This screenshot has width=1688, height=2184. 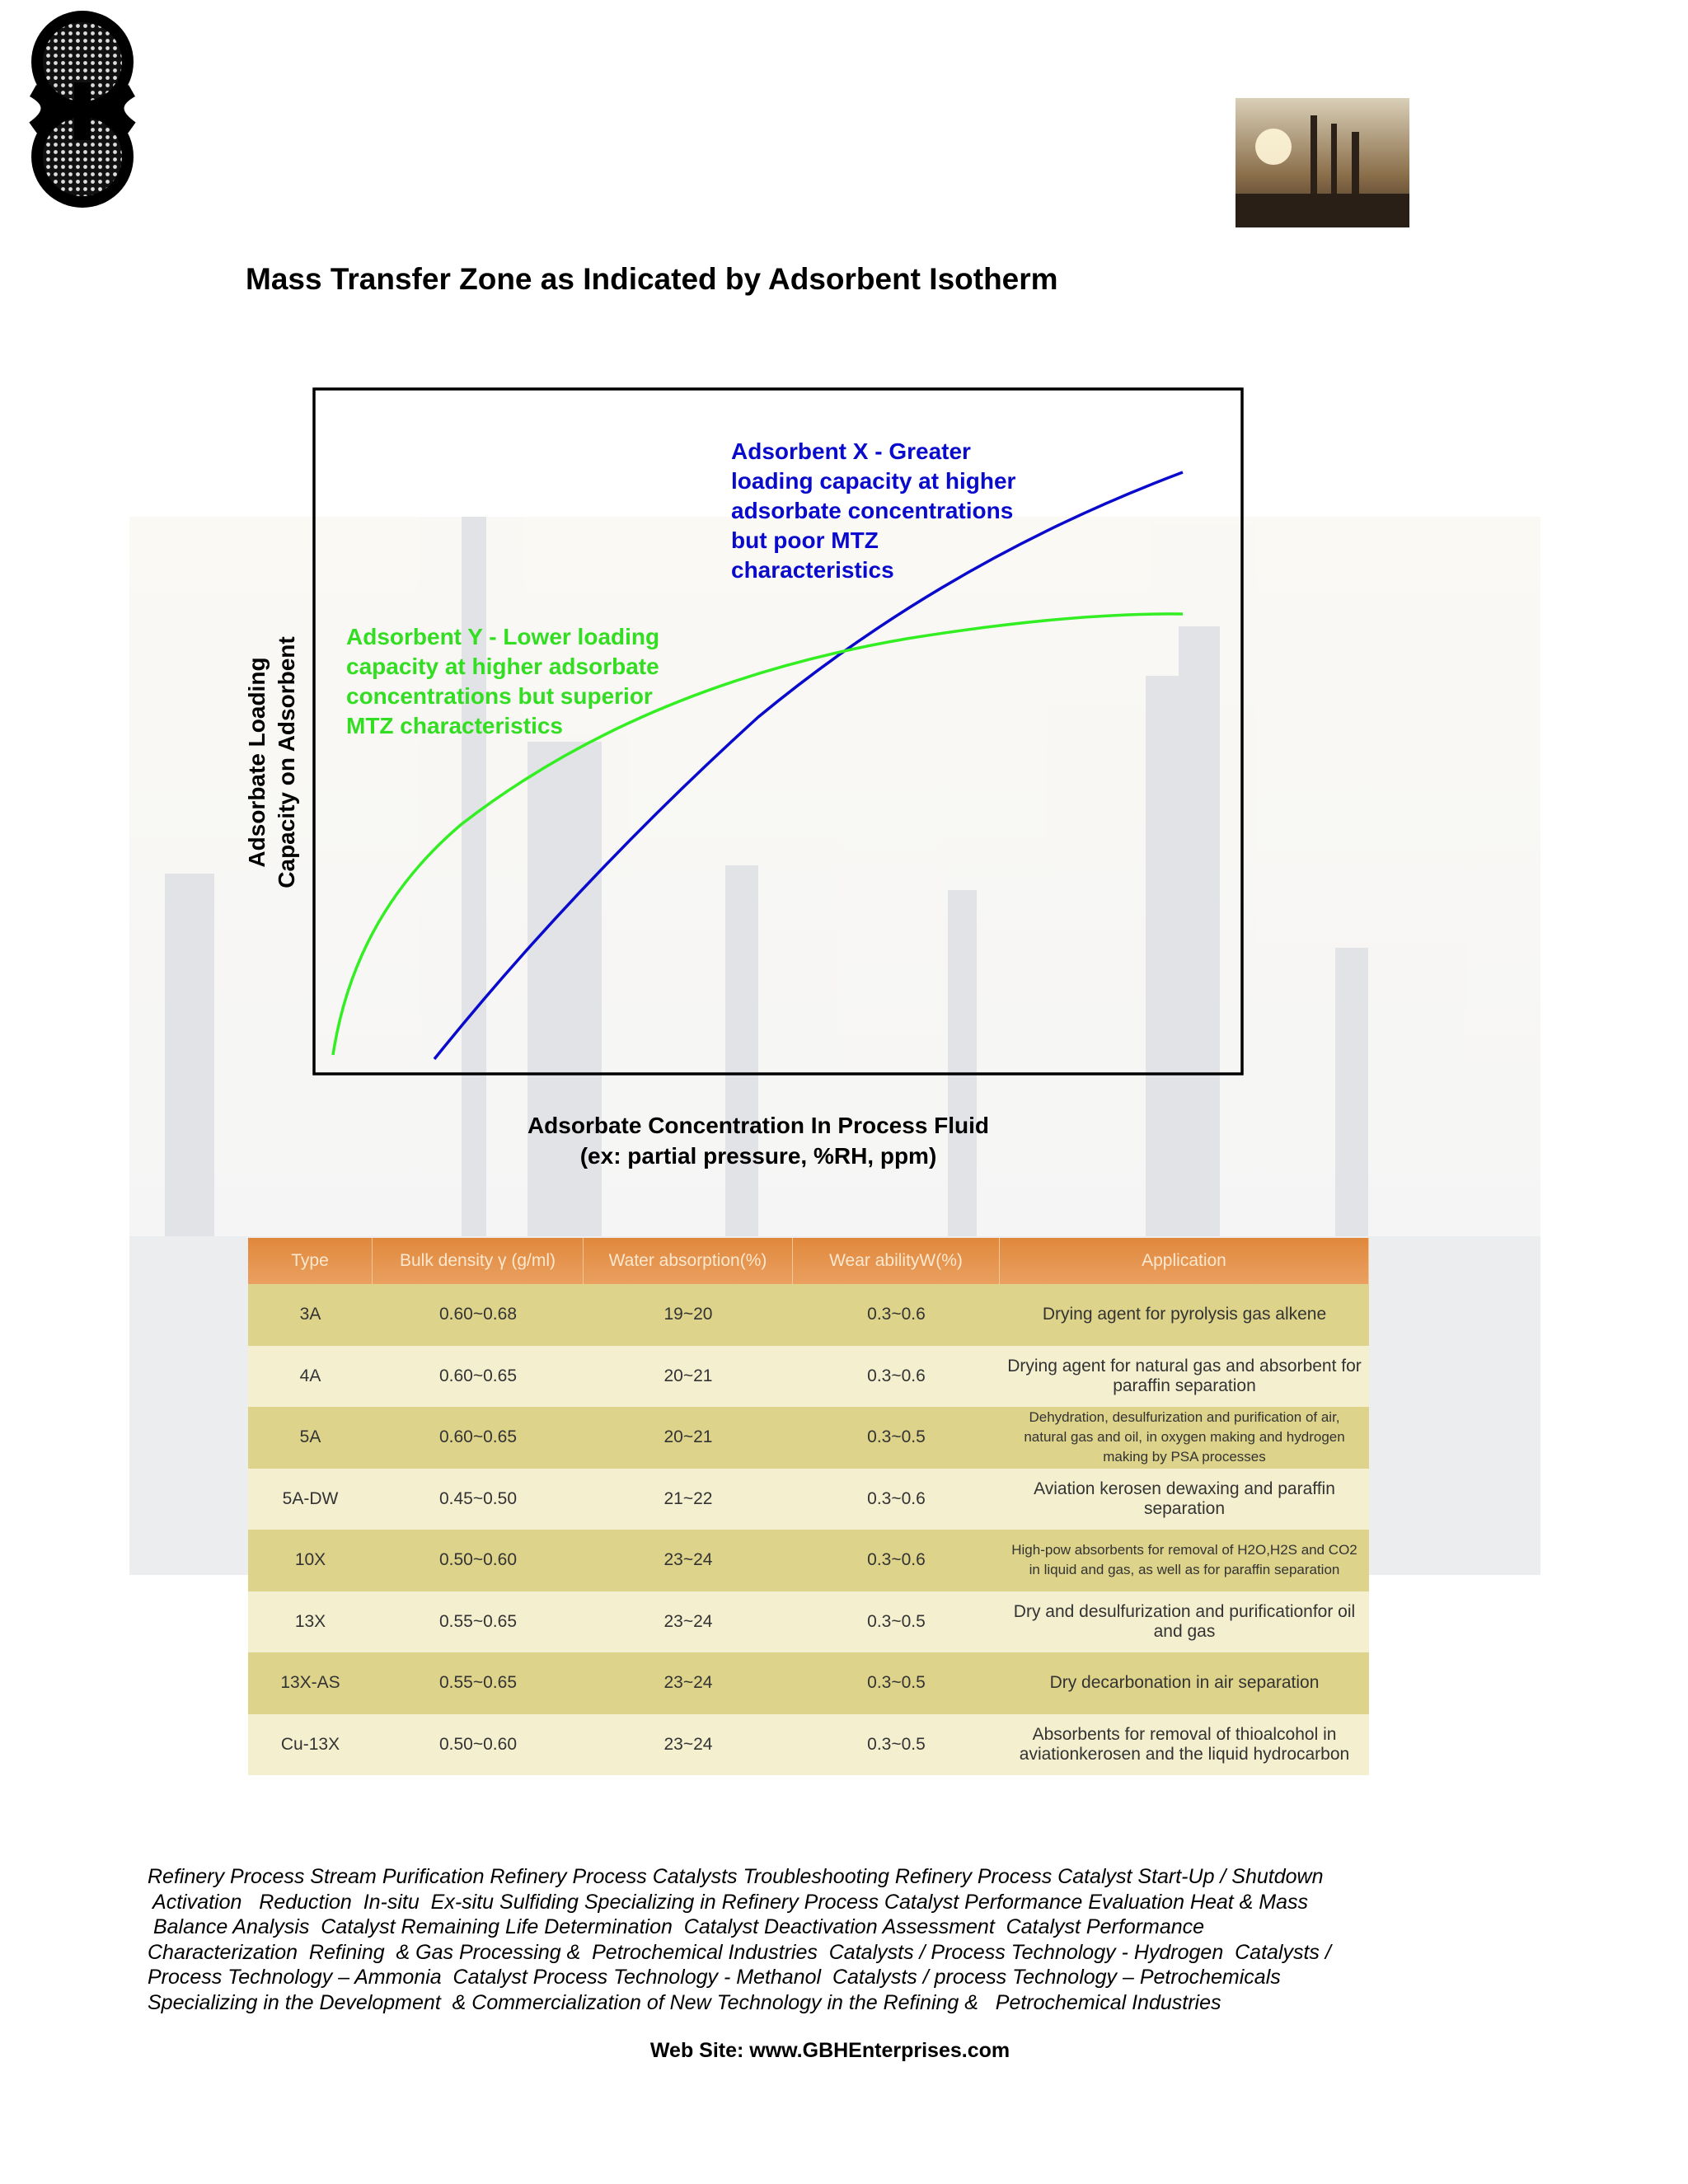 I want to click on table-cell: 3A, so click(x=310, y=1314).